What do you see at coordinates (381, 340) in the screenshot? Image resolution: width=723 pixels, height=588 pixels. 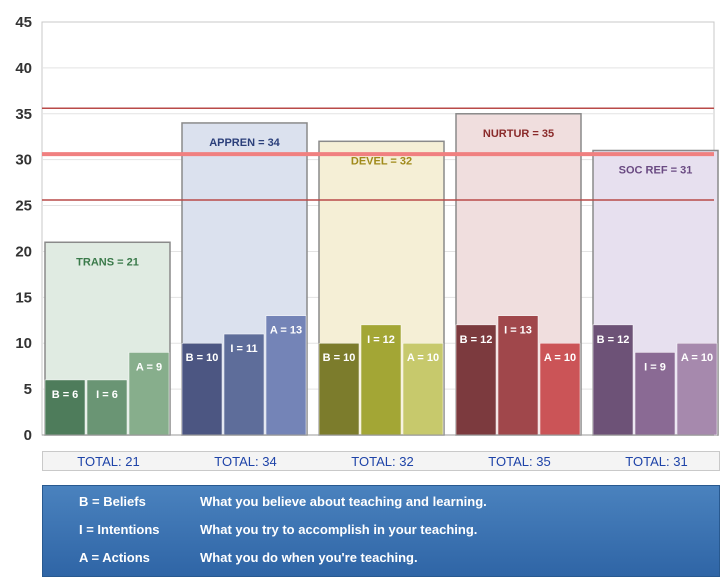 I see `segment-bar-label: I = 12` at bounding box center [381, 340].